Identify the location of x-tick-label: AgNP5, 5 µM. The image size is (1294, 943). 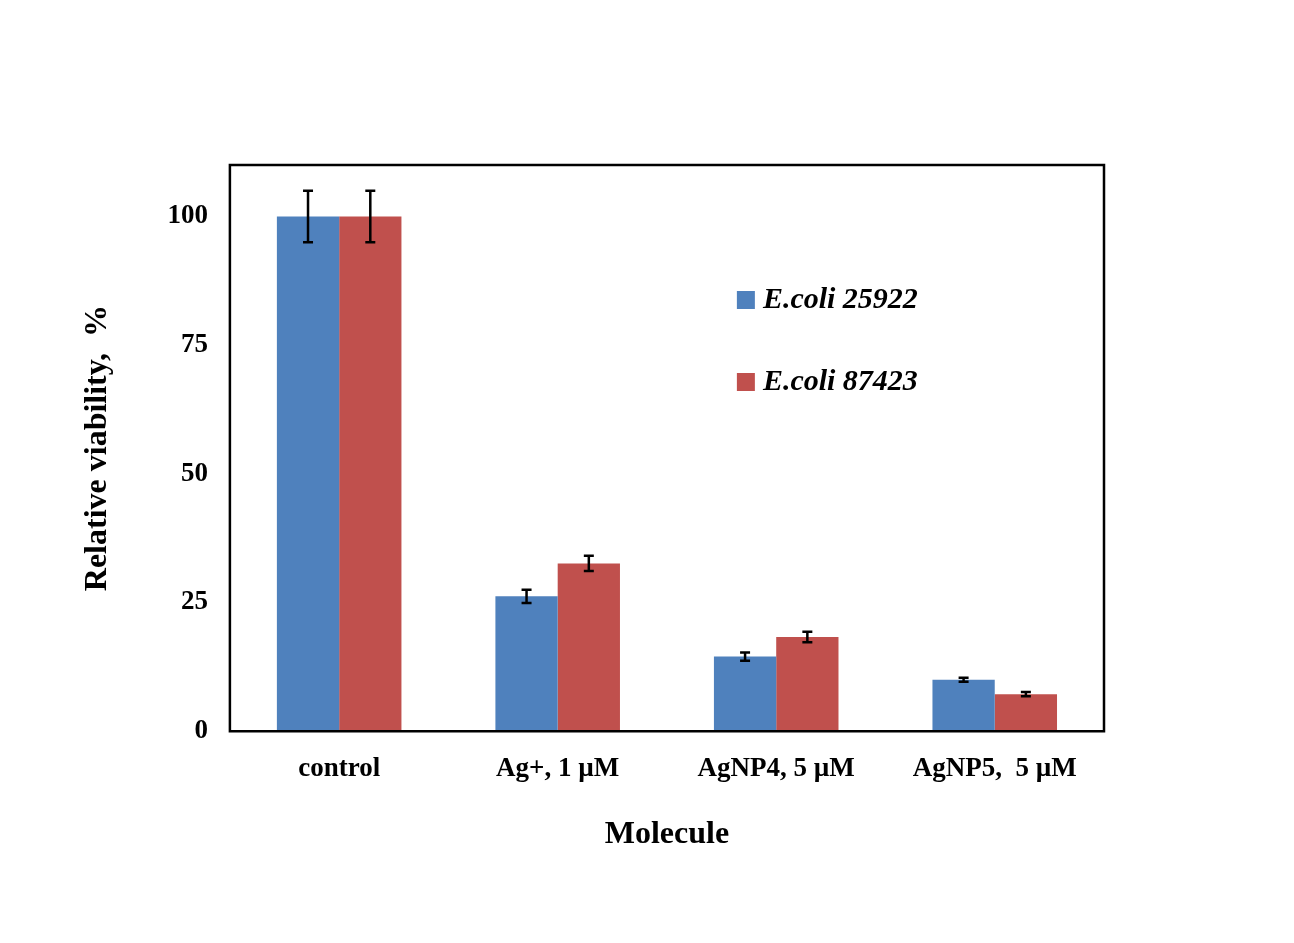
(994, 767).